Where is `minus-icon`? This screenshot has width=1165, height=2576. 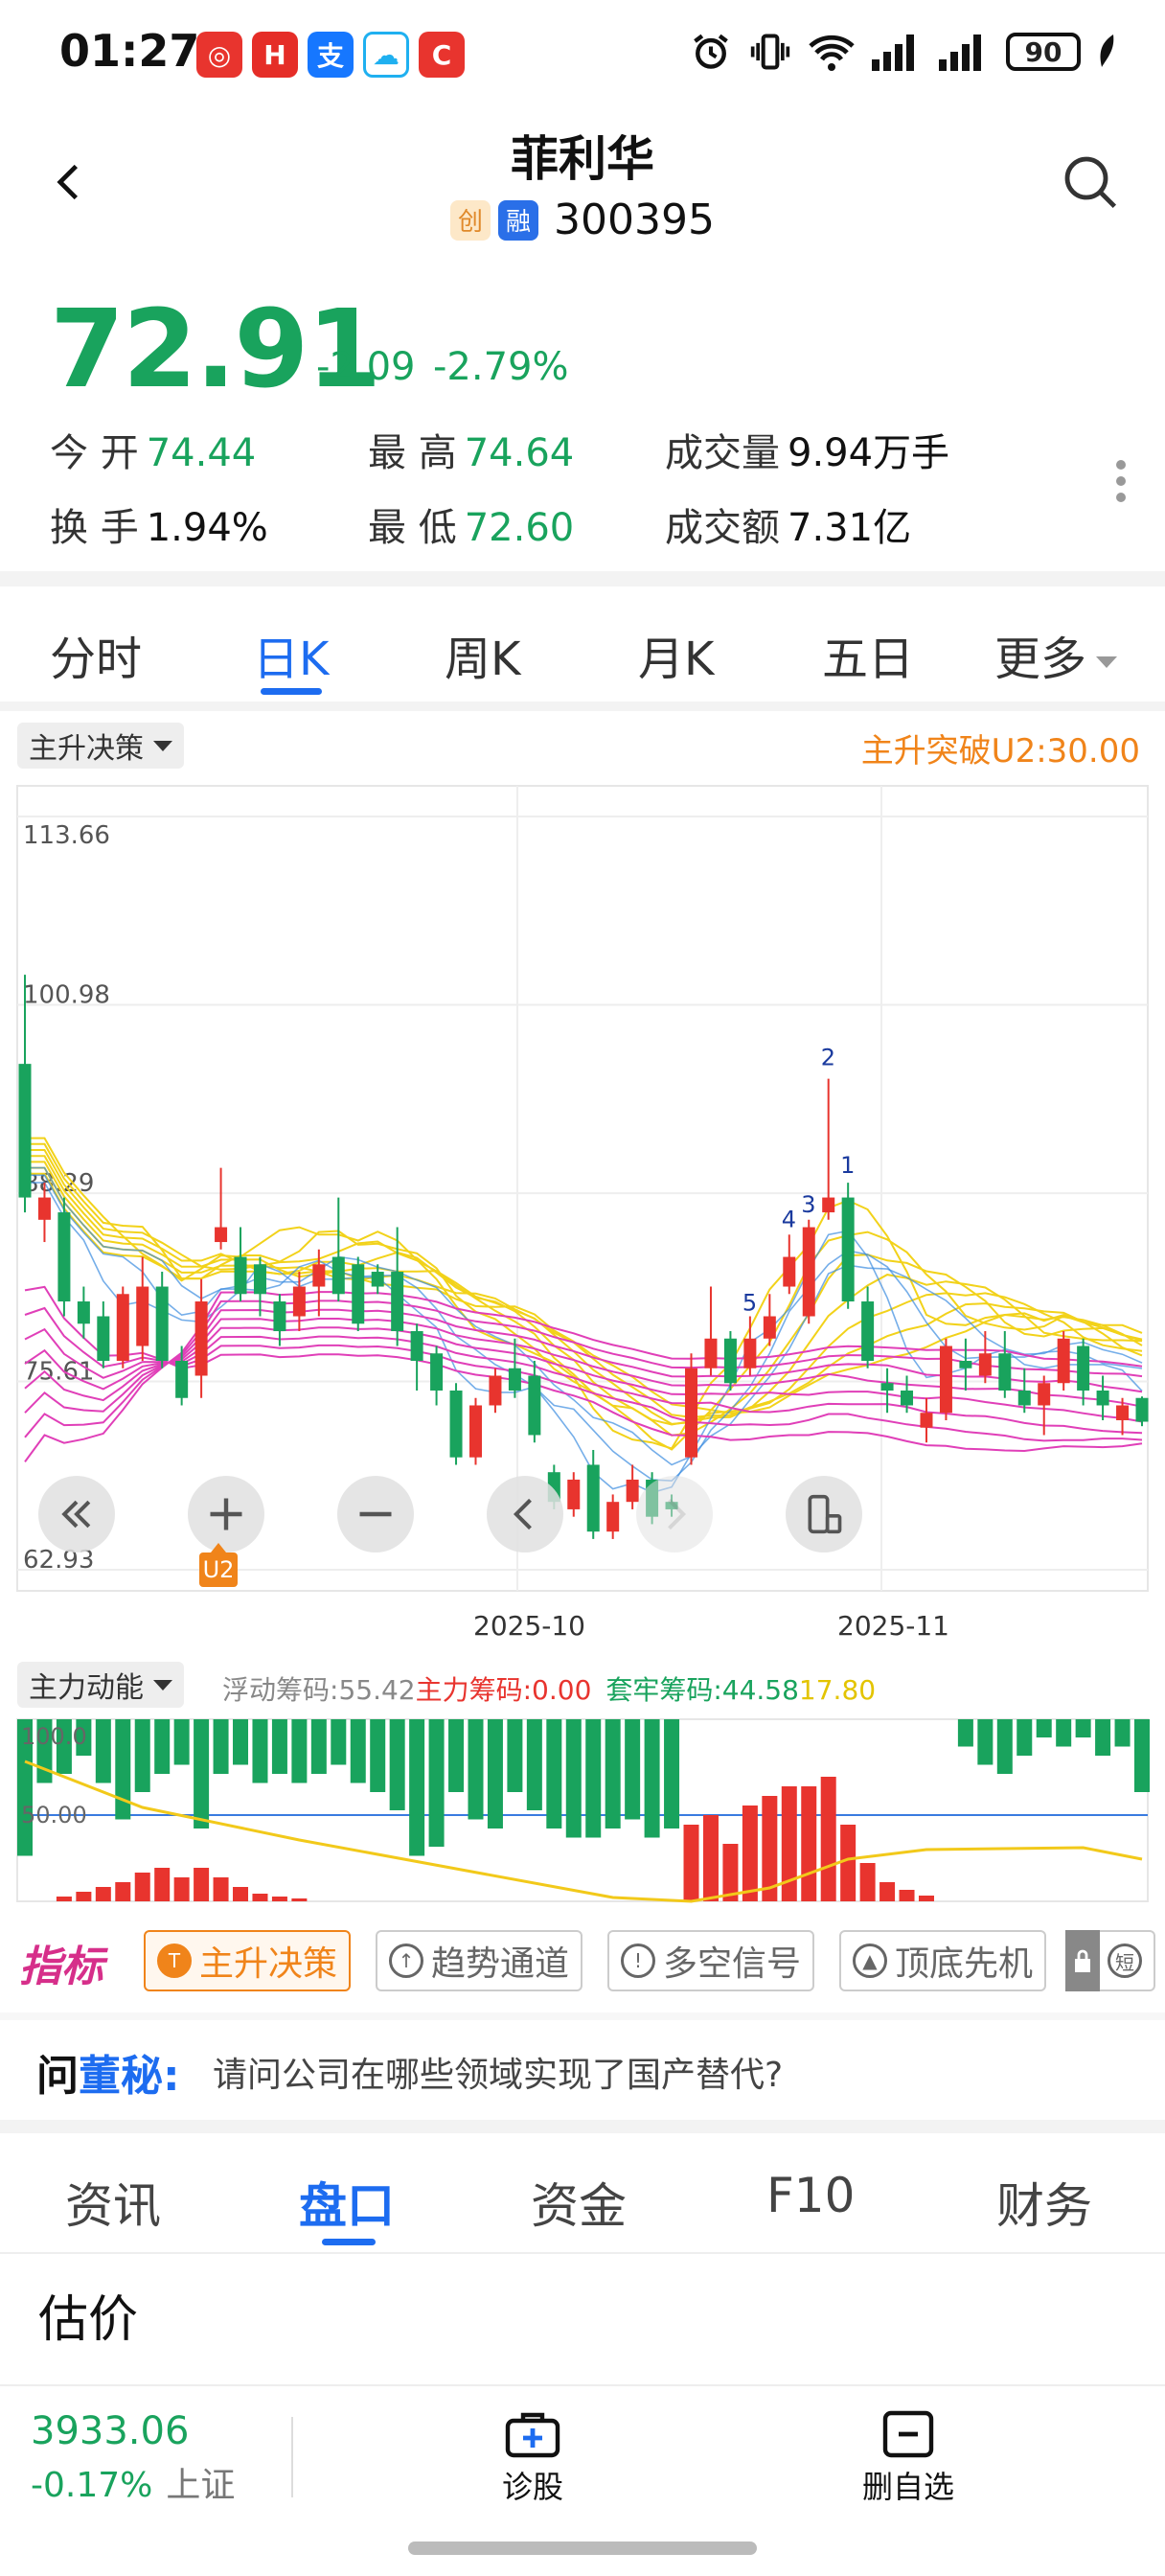
minus-icon is located at coordinates (376, 1514).